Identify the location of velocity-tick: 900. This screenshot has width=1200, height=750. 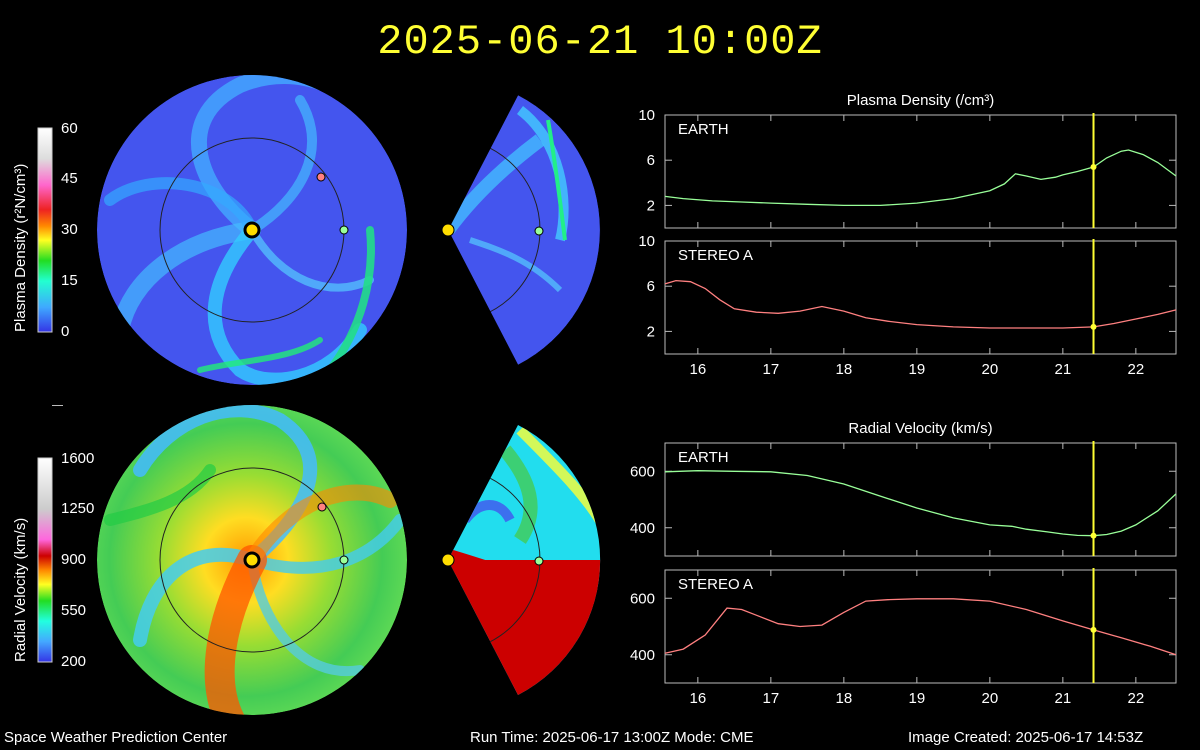
(74, 559).